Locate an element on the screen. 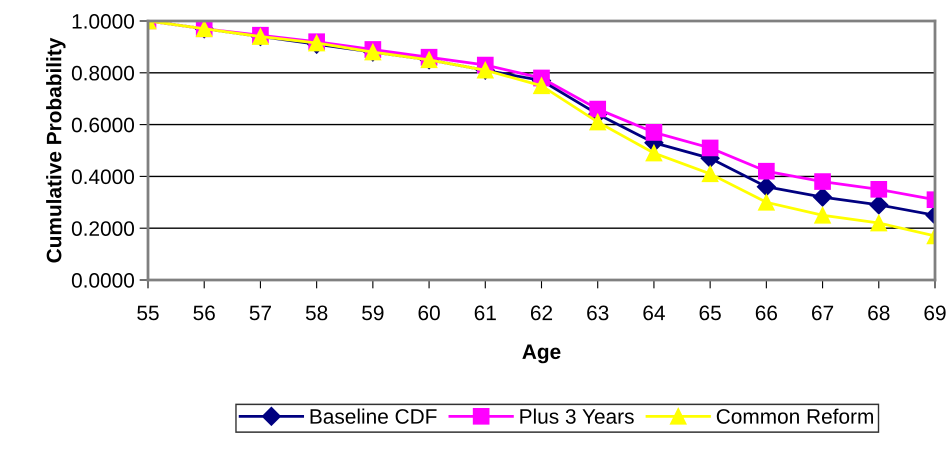  x-tick-label: 61 is located at coordinates (485, 313).